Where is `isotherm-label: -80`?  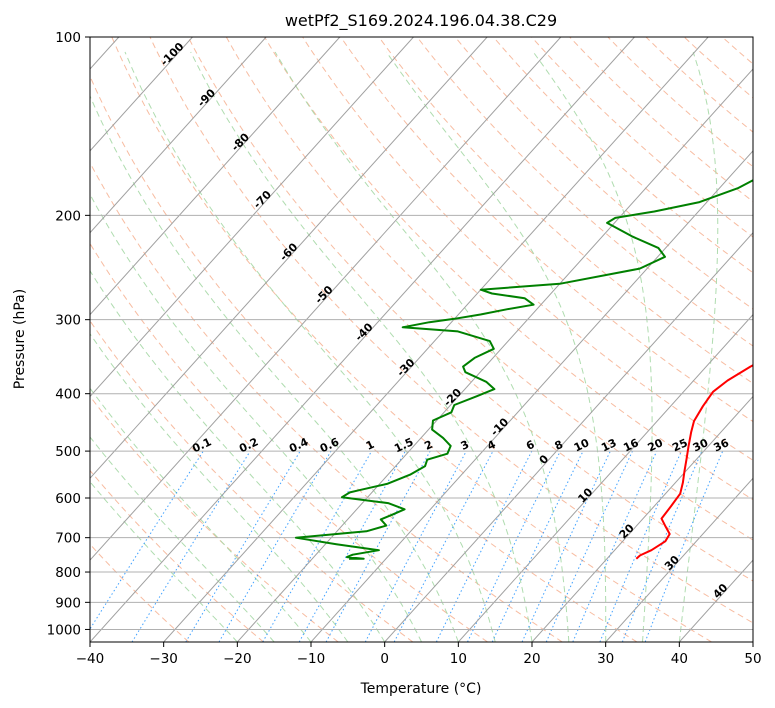 isotherm-label: -80 is located at coordinates (240, 141).